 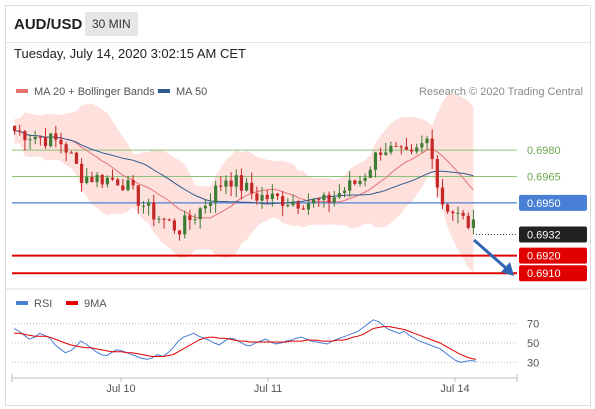 What do you see at coordinates (533, 325) in the screenshot?
I see `rsi-tick-label: 70` at bounding box center [533, 325].